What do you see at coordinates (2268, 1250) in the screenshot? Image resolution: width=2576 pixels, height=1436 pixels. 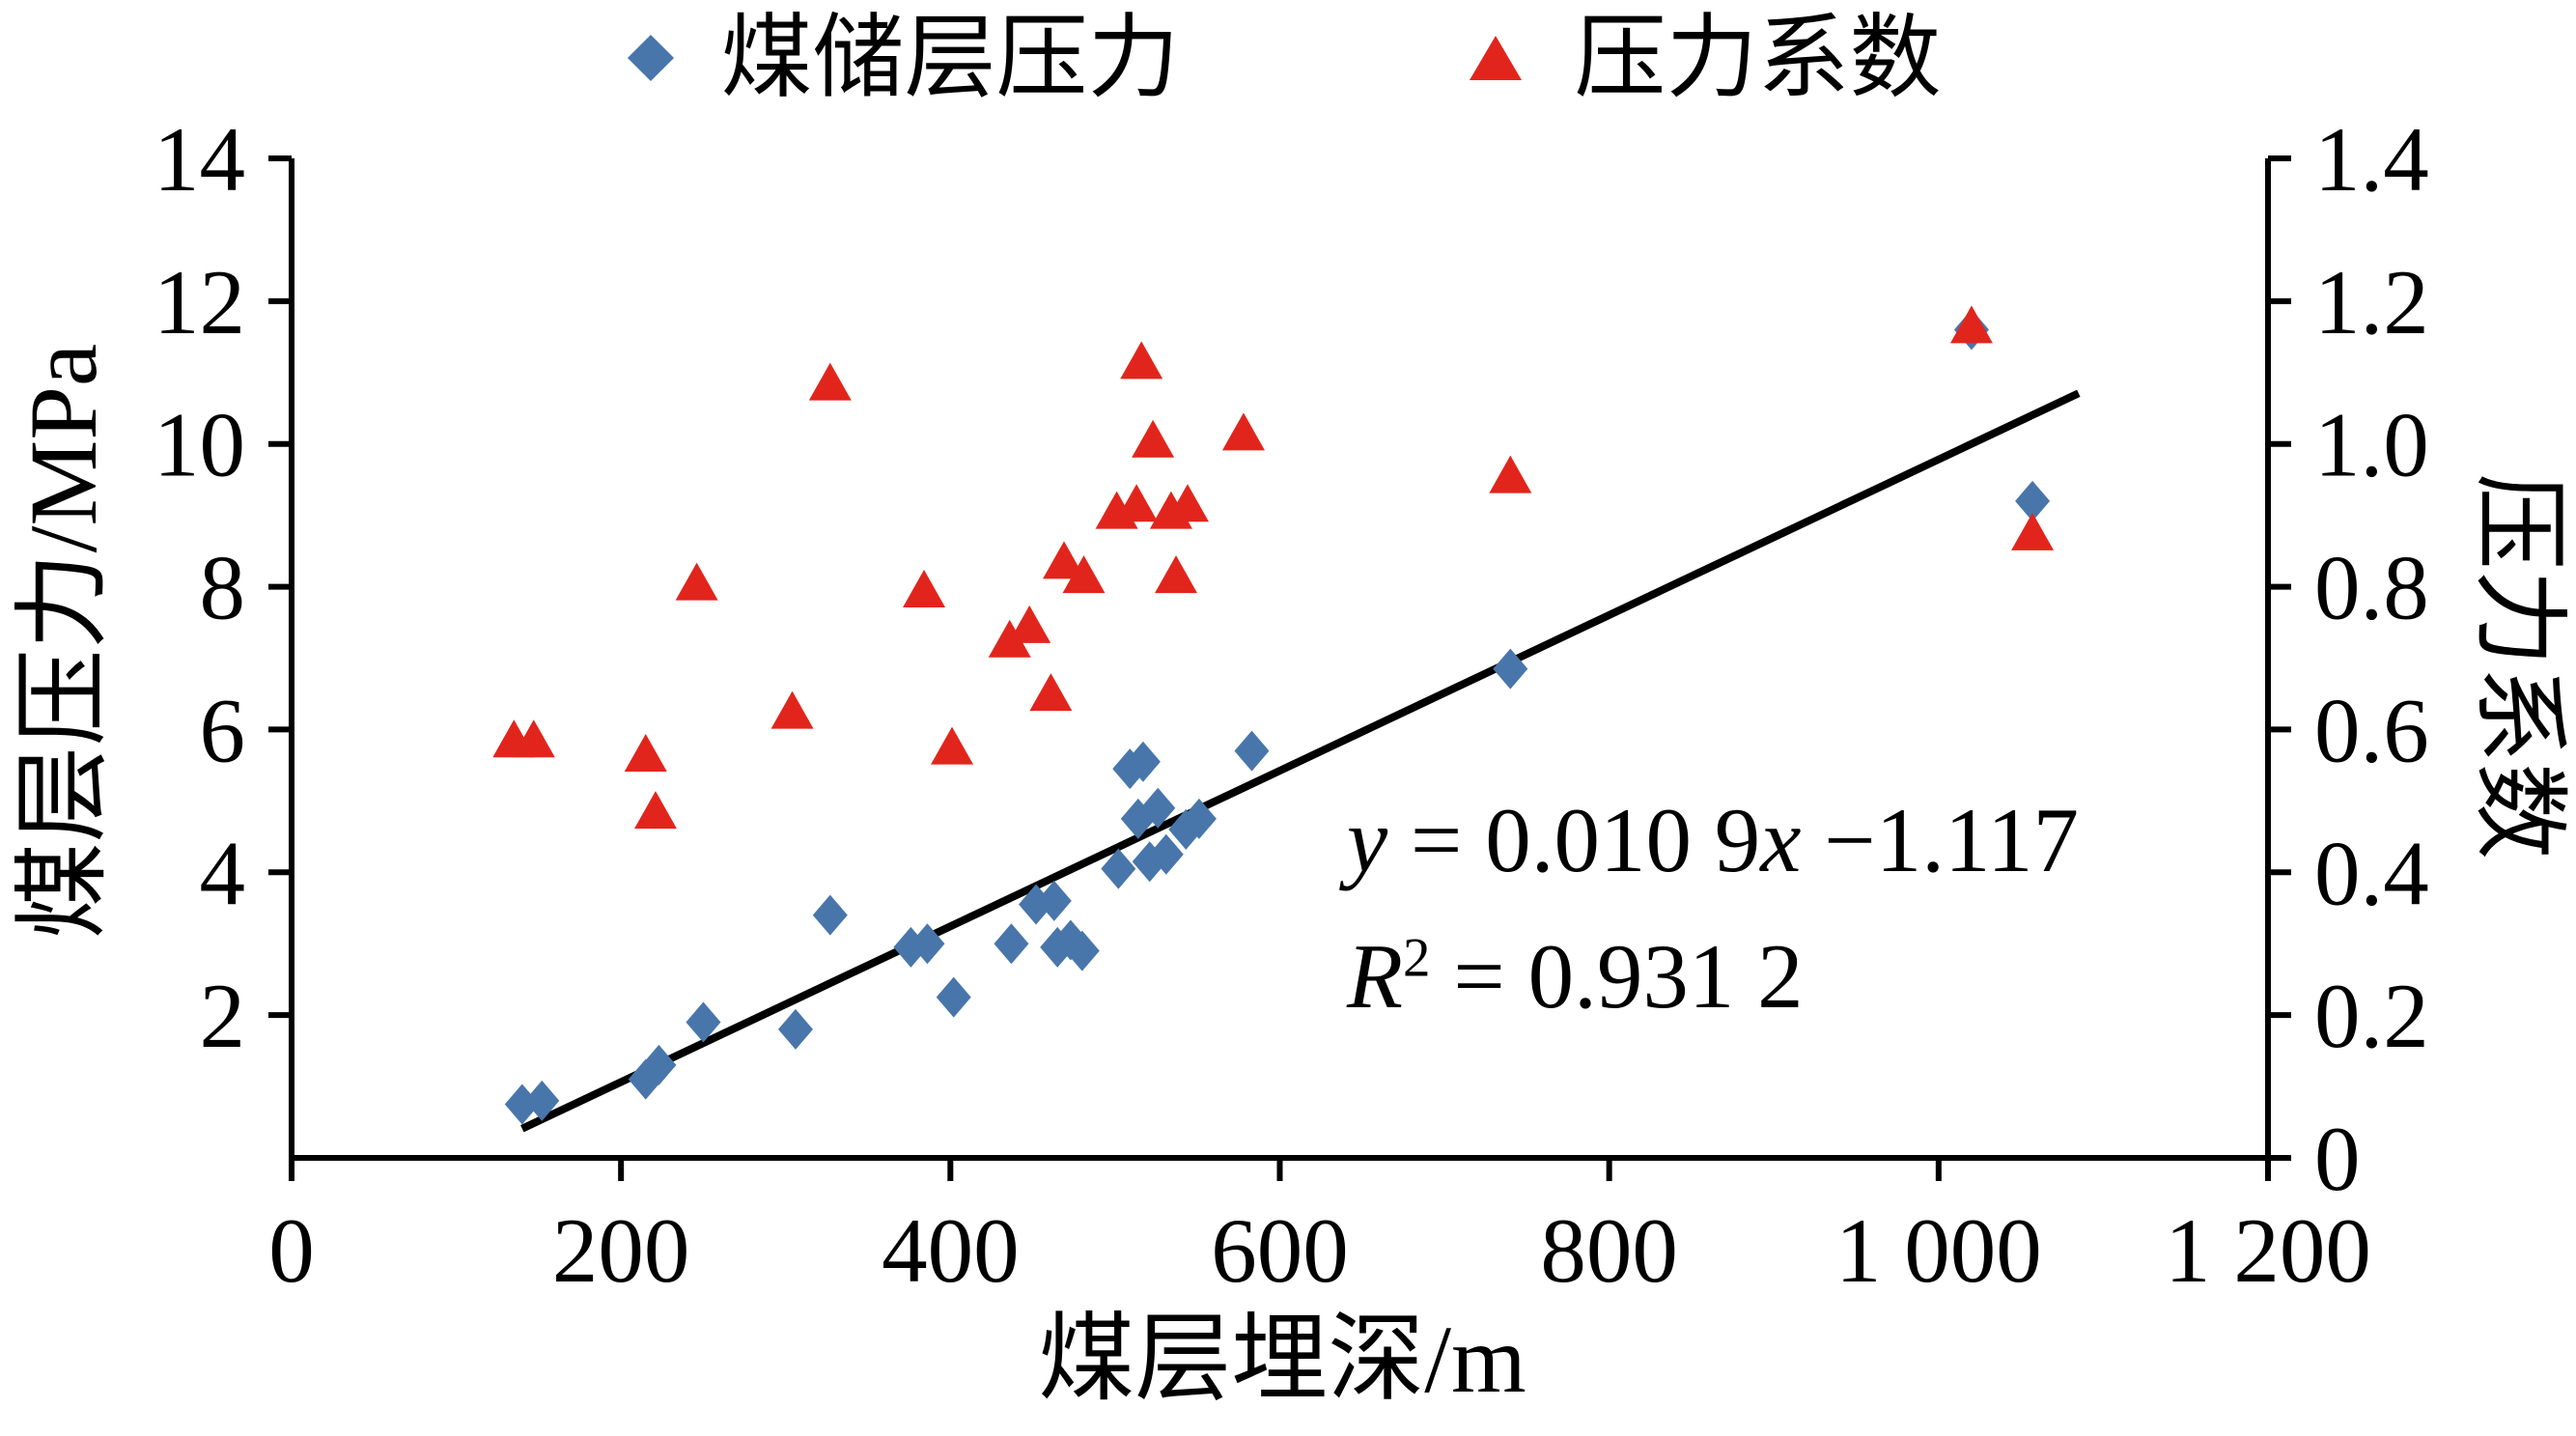 I see `svg-text: 1 200` at bounding box center [2268, 1250].